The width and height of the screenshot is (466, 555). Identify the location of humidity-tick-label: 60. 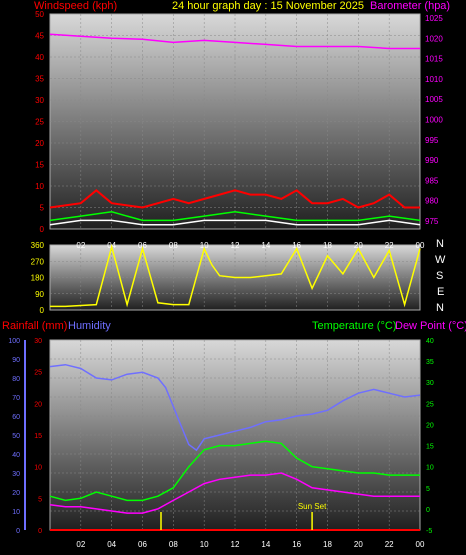
(16, 417).